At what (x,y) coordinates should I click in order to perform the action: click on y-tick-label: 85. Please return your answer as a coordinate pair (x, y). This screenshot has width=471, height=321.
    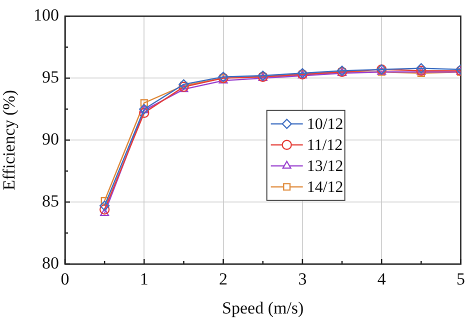
    Looking at the image, I should click on (50, 201).